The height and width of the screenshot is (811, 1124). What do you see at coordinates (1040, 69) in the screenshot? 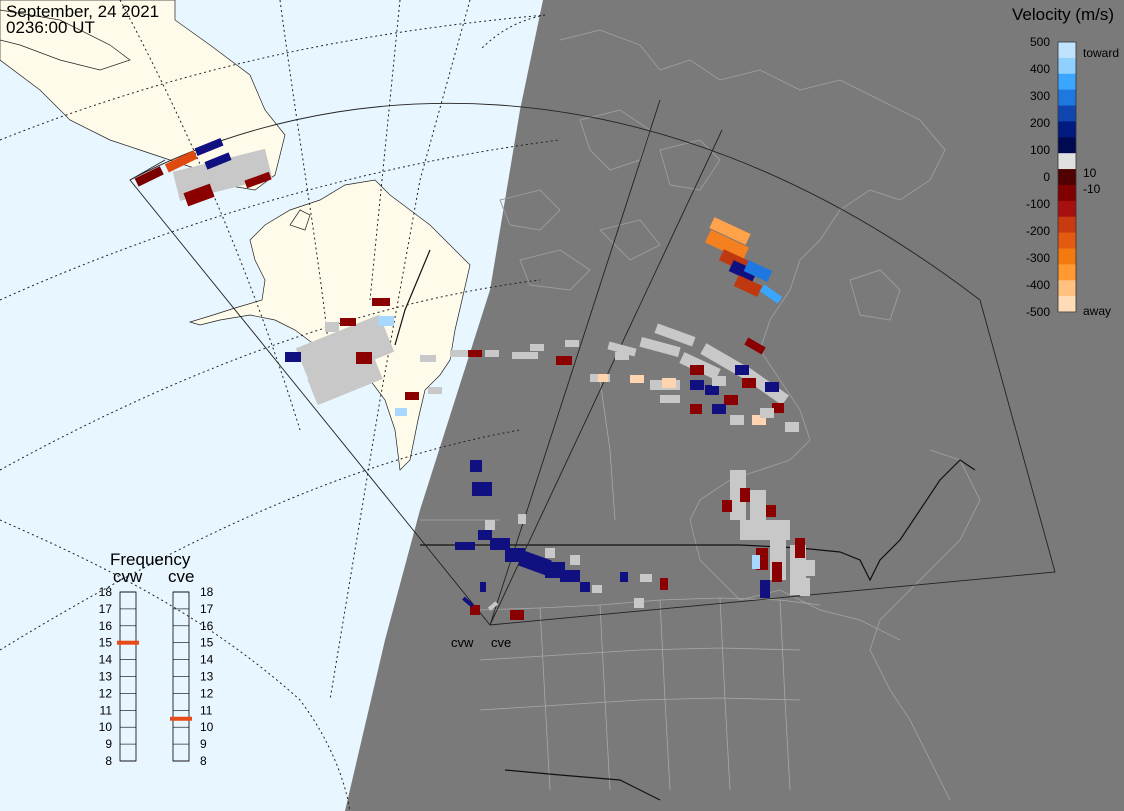
I see `velocity-tick: 400` at bounding box center [1040, 69].